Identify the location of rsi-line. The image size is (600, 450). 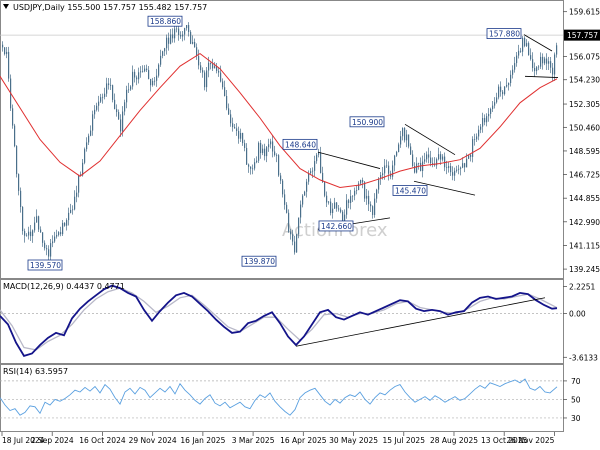
(279, 397).